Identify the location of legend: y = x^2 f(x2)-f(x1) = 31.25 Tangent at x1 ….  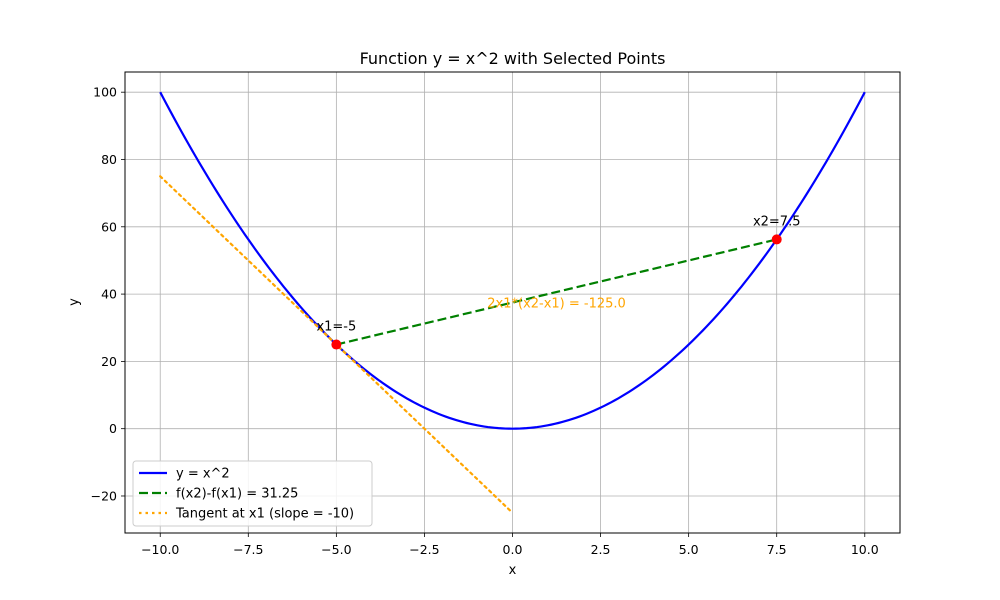
(252, 493).